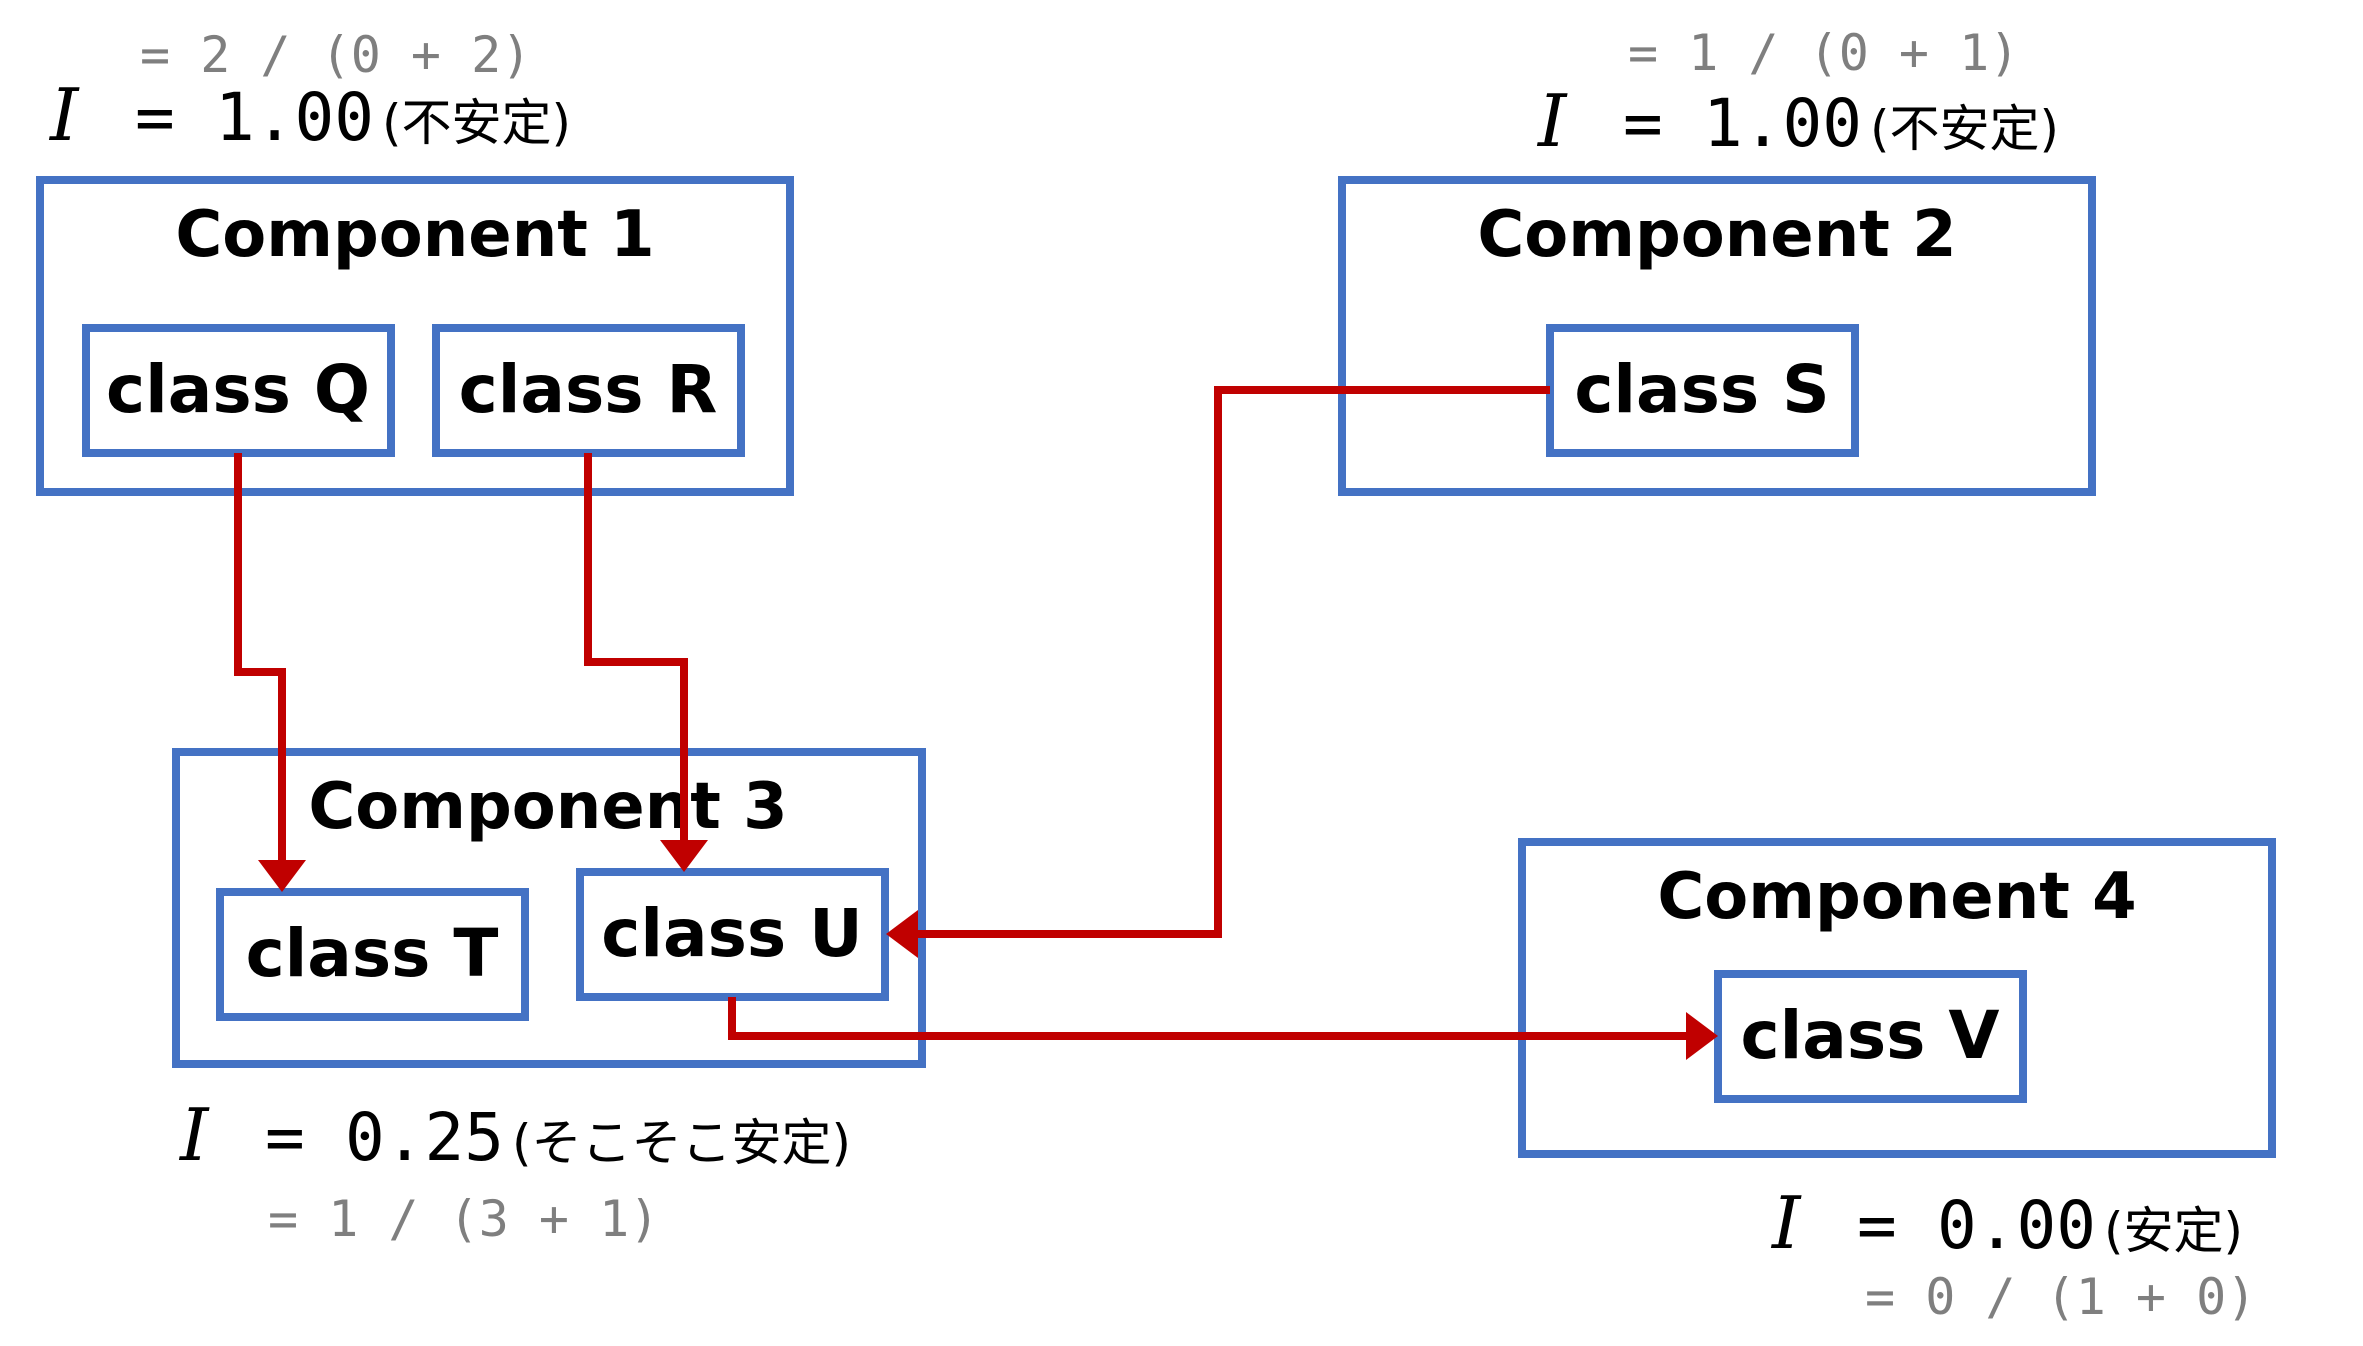 The height and width of the screenshot is (1346, 2363). I want to click on arrowhead-u-v, so click(1702, 1036).